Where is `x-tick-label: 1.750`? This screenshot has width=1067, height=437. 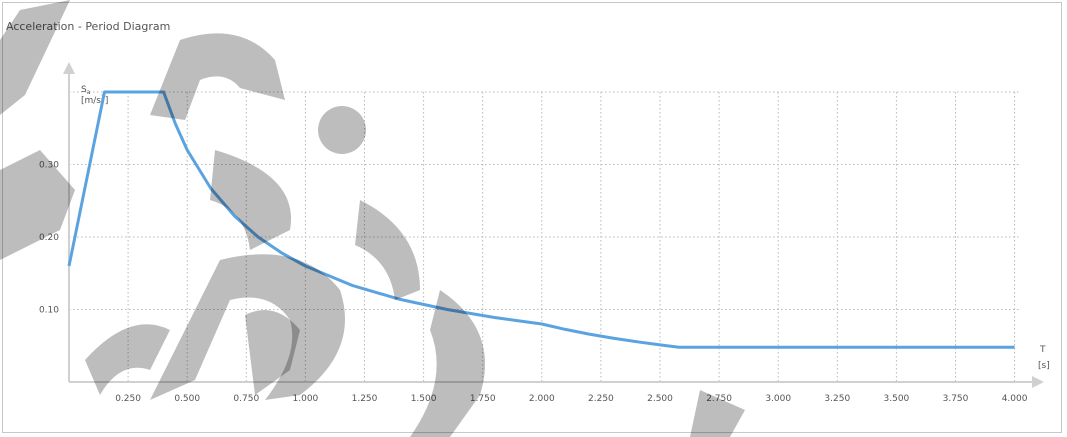 x-tick-label: 1.750 is located at coordinates (483, 399).